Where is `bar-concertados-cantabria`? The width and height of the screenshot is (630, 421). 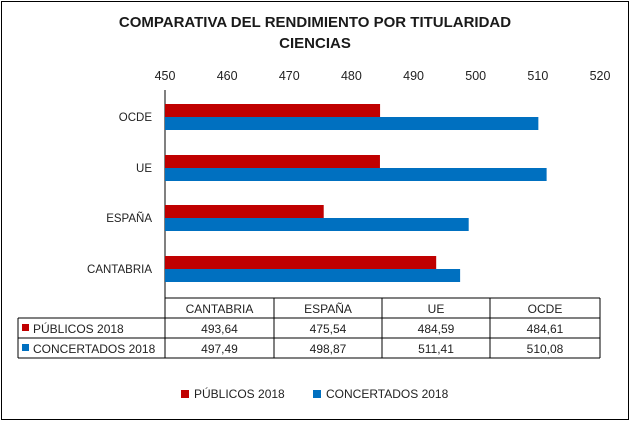
bar-concertados-cantabria is located at coordinates (313, 275).